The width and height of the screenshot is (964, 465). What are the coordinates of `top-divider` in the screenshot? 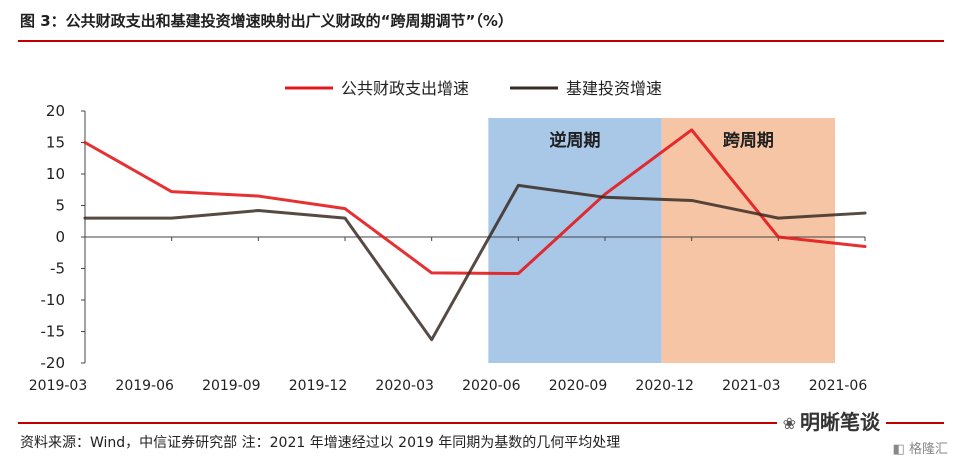 It's located at (481, 41).